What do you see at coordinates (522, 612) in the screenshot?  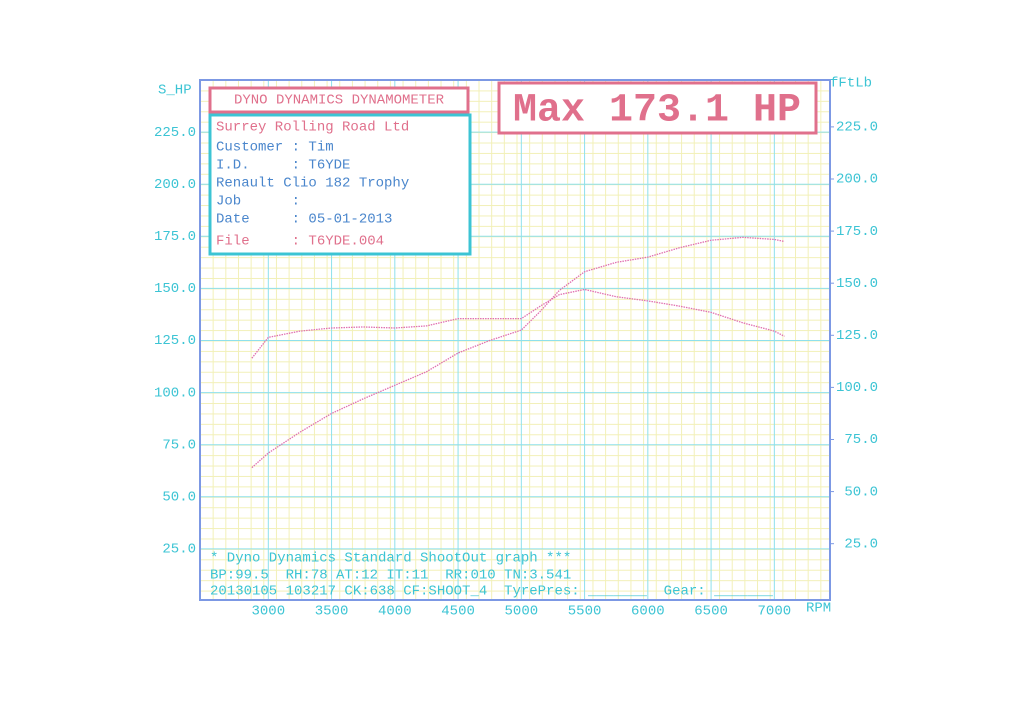 I see `x-tick-label: 5000` at bounding box center [522, 612].